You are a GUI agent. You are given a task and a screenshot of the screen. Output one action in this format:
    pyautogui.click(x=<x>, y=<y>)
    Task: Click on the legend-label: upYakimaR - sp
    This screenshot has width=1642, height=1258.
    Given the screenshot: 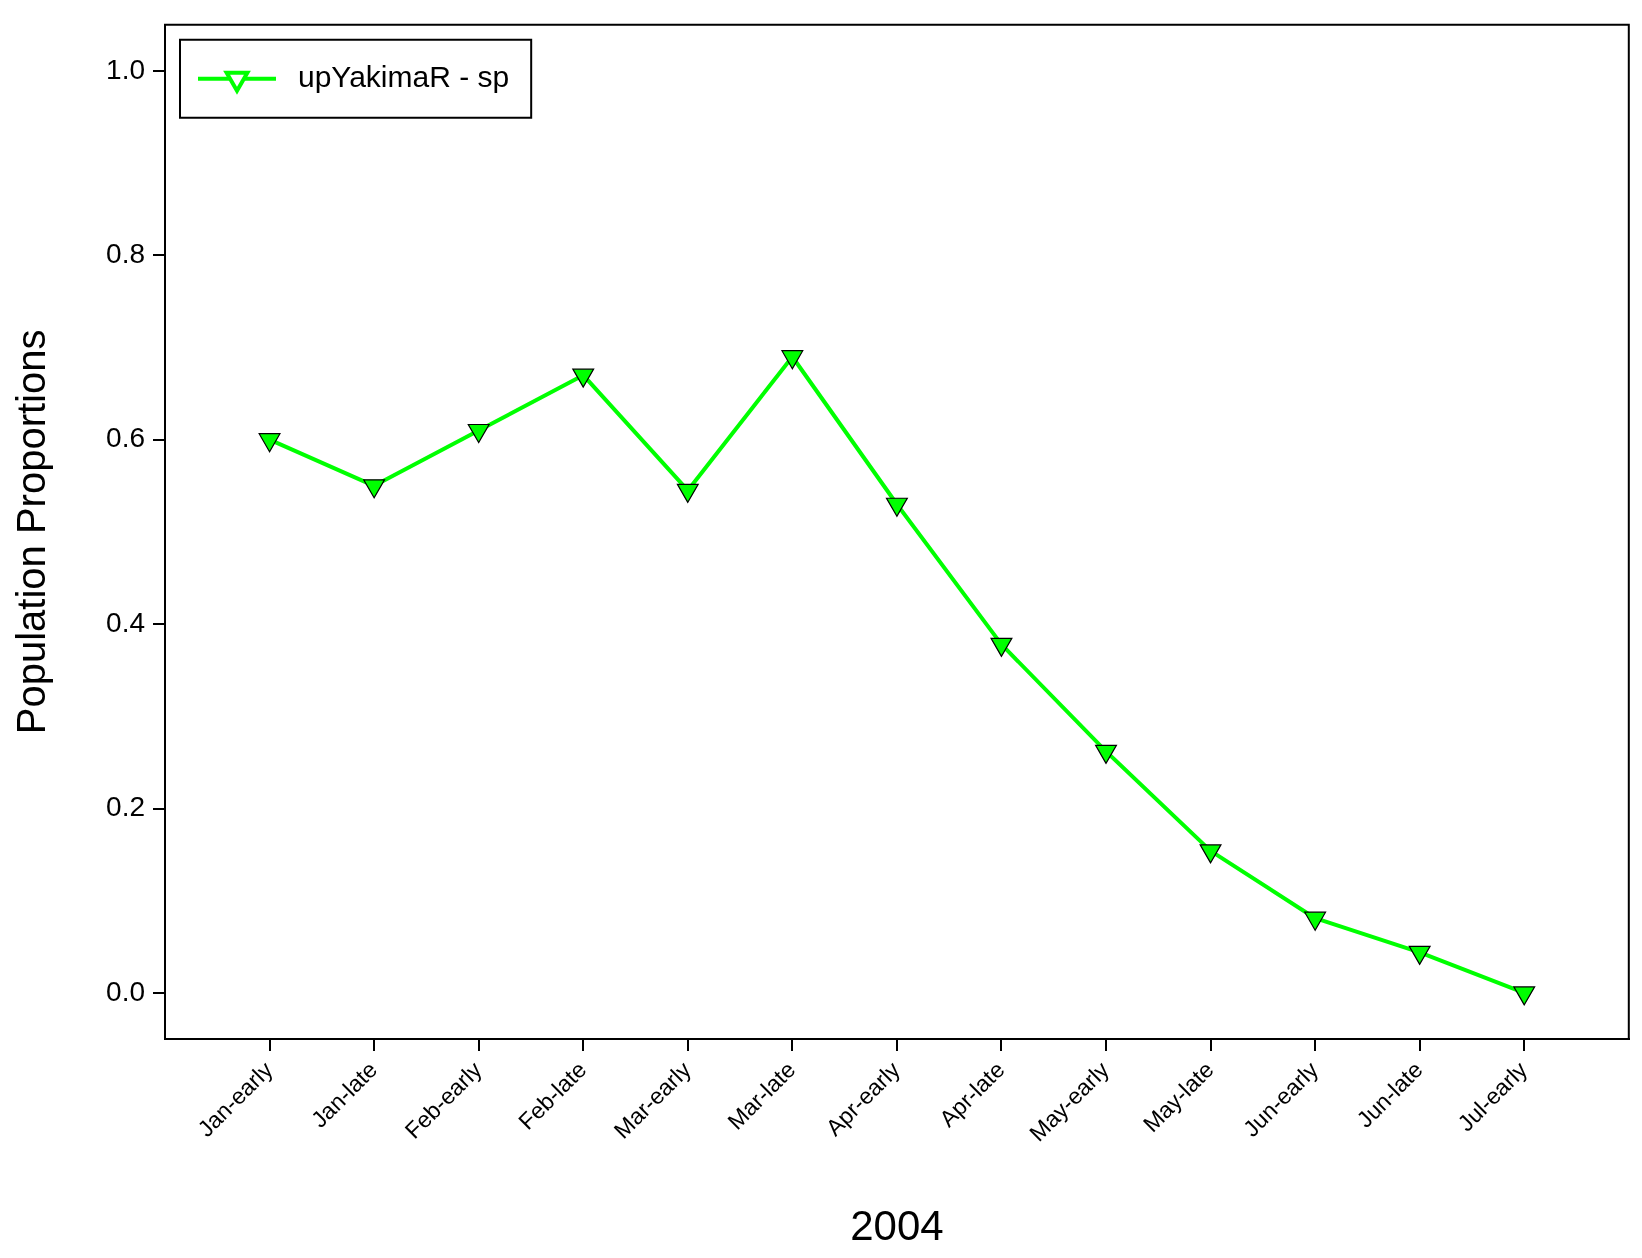 What is the action you would take?
    pyautogui.click(x=404, y=77)
    